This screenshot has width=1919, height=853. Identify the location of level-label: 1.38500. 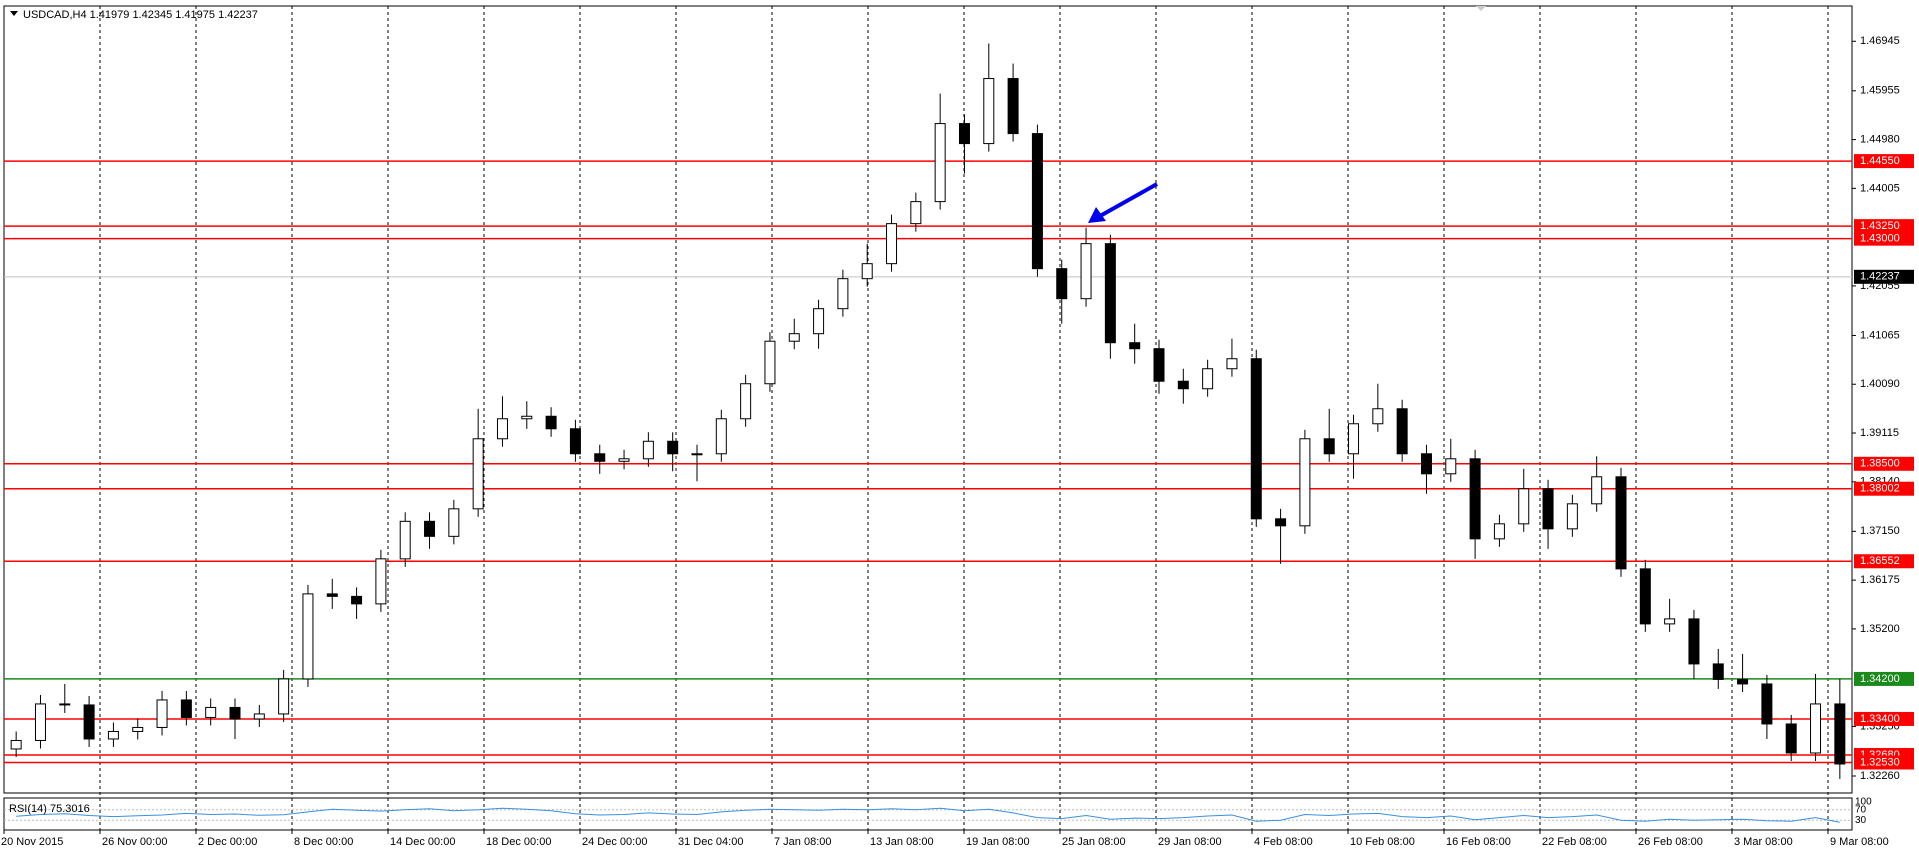
(1880, 464).